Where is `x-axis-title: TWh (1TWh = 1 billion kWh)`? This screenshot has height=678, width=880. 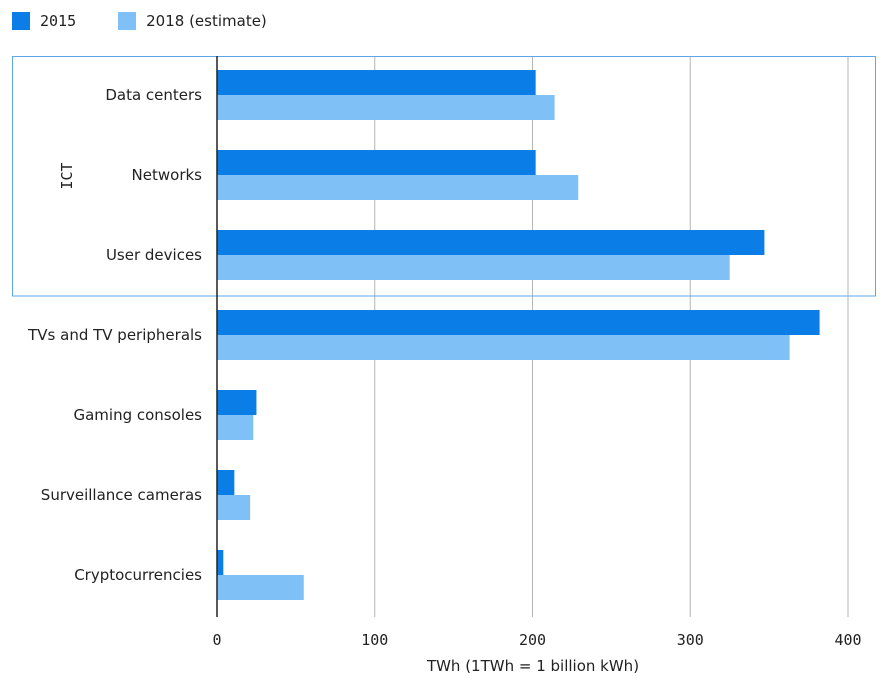 x-axis-title: TWh (1TWh = 1 billion kWh) is located at coordinates (532, 666).